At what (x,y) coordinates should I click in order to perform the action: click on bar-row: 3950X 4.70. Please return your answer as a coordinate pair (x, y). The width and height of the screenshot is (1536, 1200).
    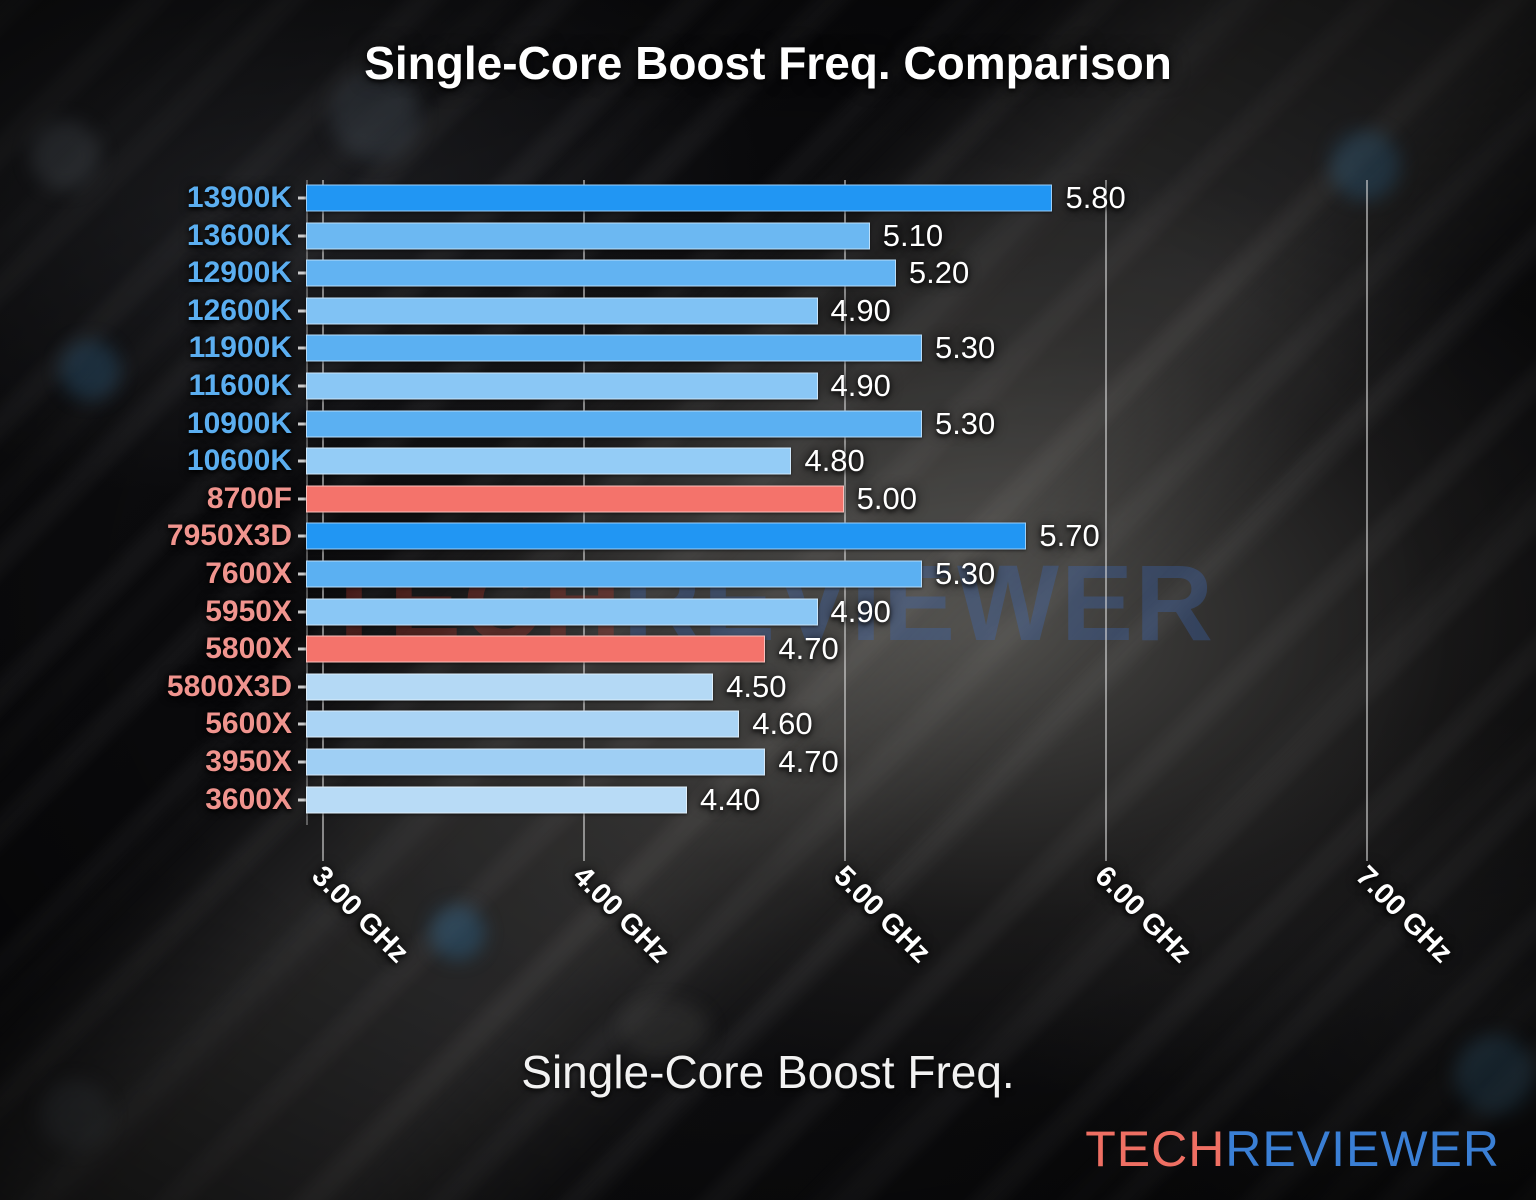
    Looking at the image, I should click on (768, 762).